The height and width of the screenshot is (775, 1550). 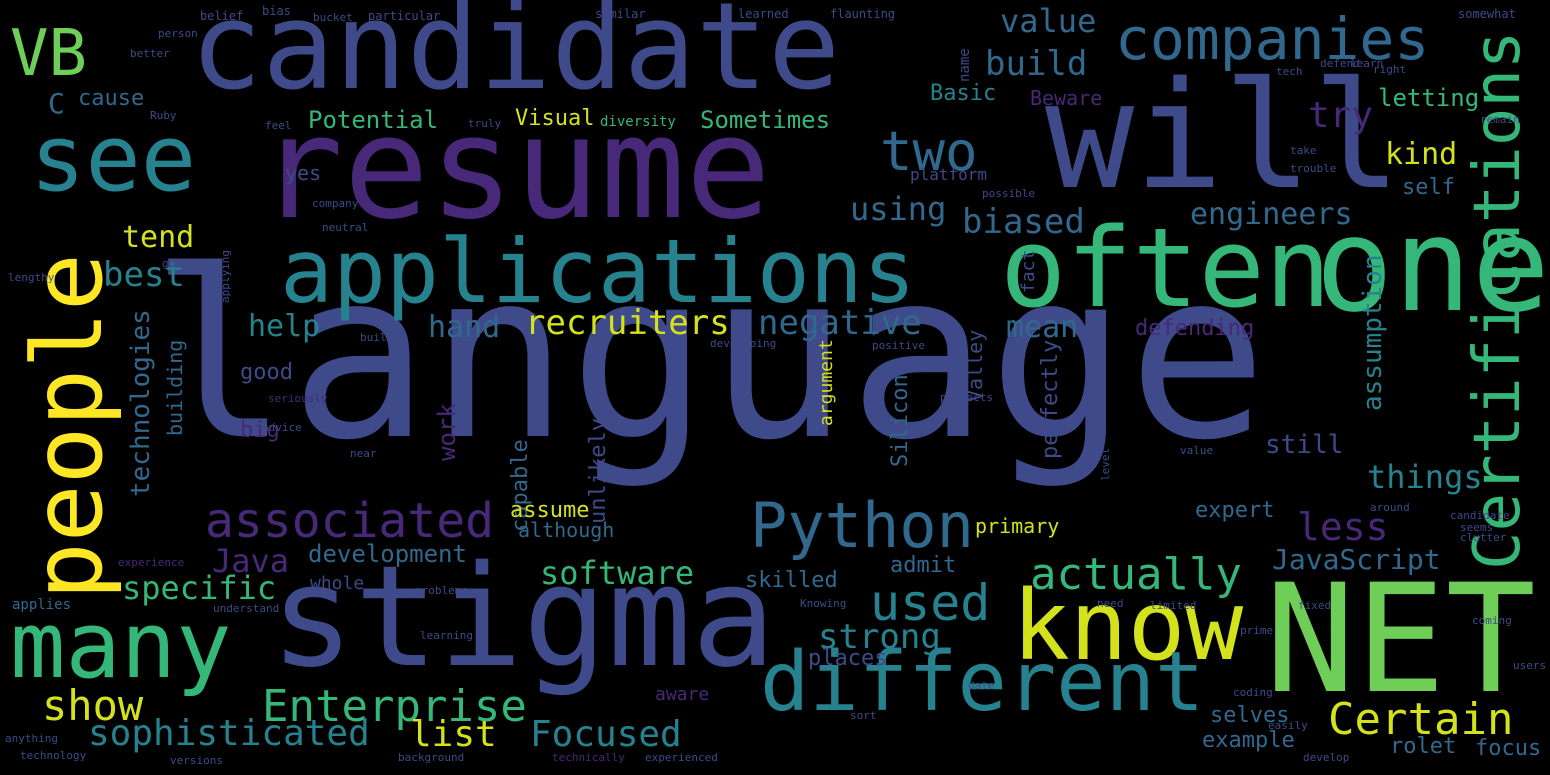 What do you see at coordinates (1483, 537) in the screenshot?
I see `word-clutter-126: clutter` at bounding box center [1483, 537].